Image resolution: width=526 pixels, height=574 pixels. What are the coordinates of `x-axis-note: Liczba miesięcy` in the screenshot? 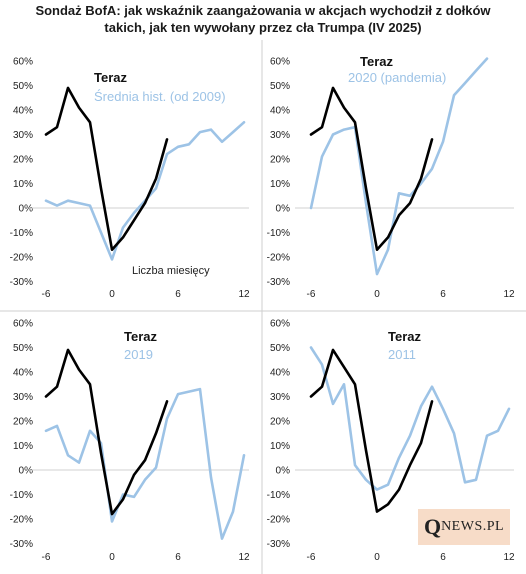 It's located at (171, 271).